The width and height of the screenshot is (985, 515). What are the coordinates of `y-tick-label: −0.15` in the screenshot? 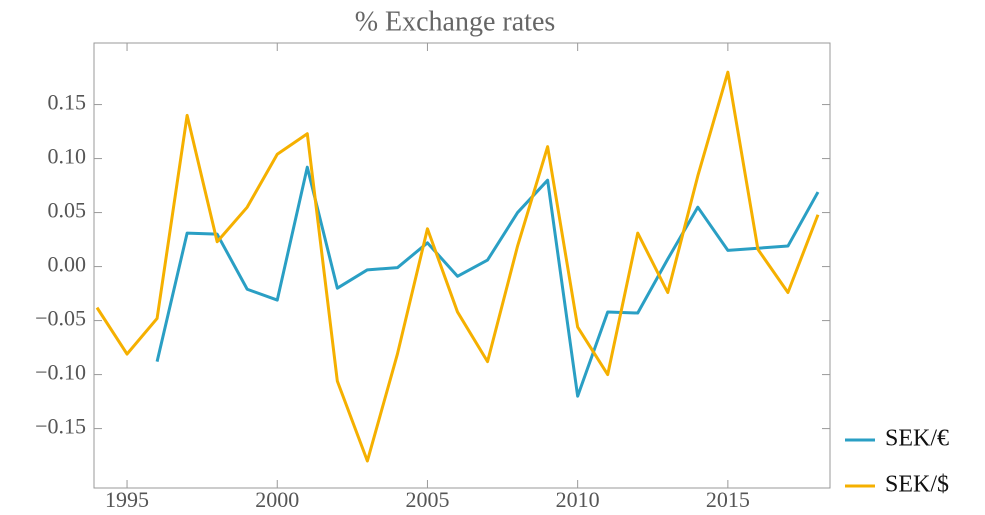 It's located at (60, 426).